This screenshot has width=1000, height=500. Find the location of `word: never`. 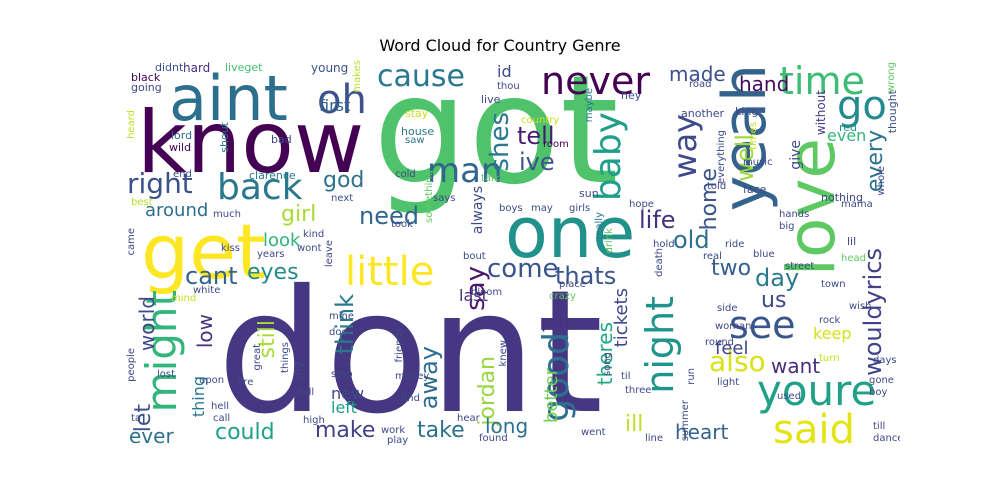

word: never is located at coordinates (595, 81).